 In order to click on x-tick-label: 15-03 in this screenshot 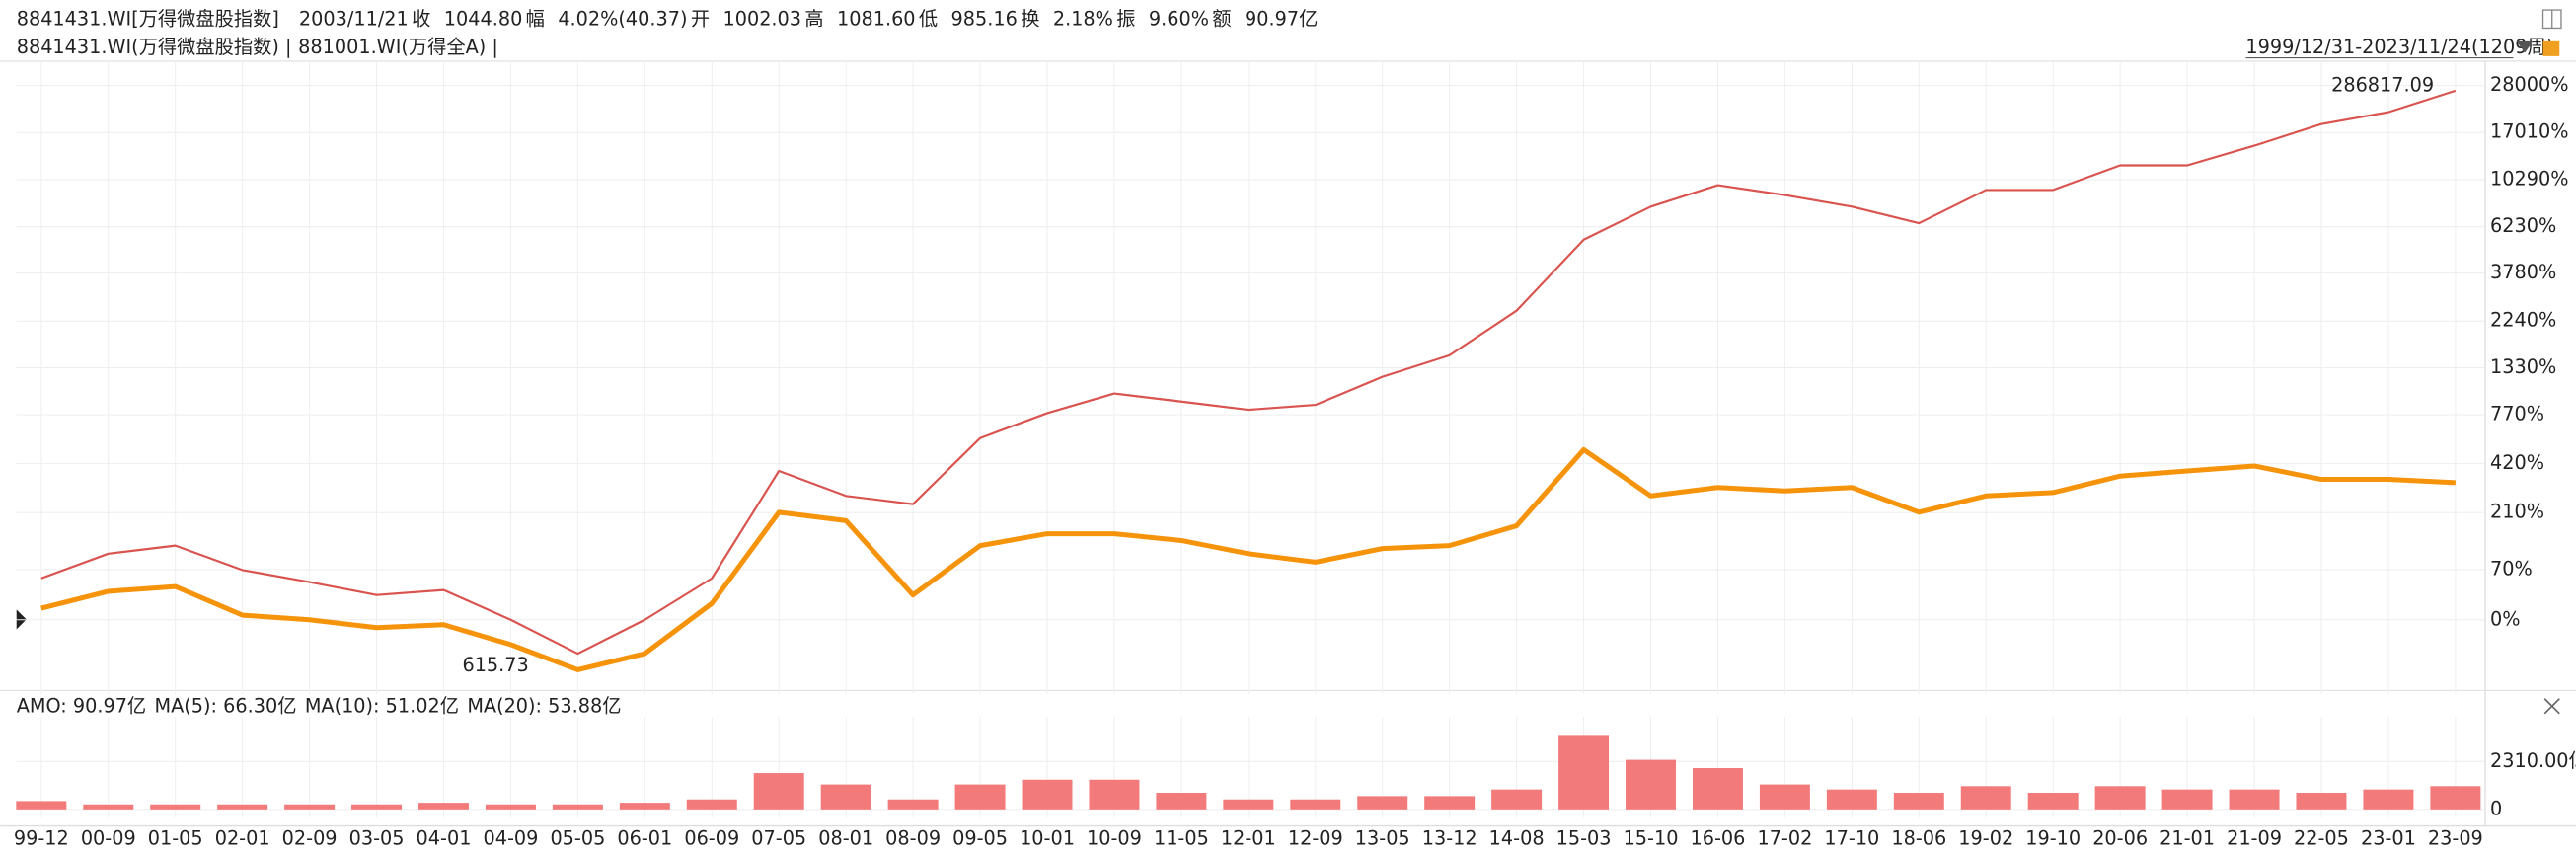, I will do `click(1584, 837)`.